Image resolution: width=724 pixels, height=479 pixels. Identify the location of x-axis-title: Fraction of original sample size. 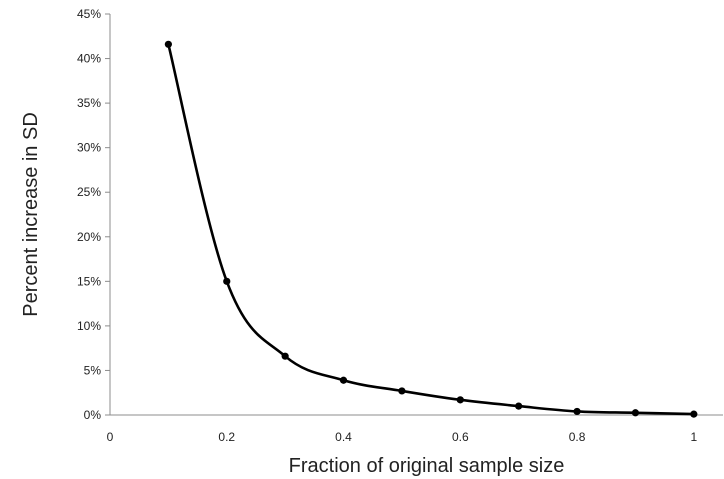
(427, 466).